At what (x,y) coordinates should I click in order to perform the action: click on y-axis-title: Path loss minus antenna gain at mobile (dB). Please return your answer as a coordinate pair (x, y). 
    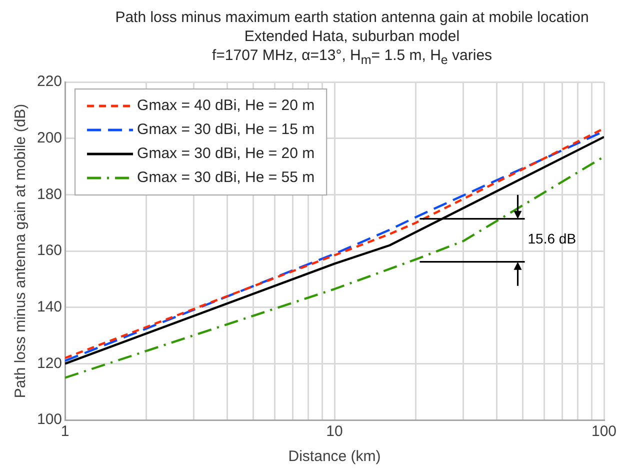
    Looking at the image, I should click on (21, 251).